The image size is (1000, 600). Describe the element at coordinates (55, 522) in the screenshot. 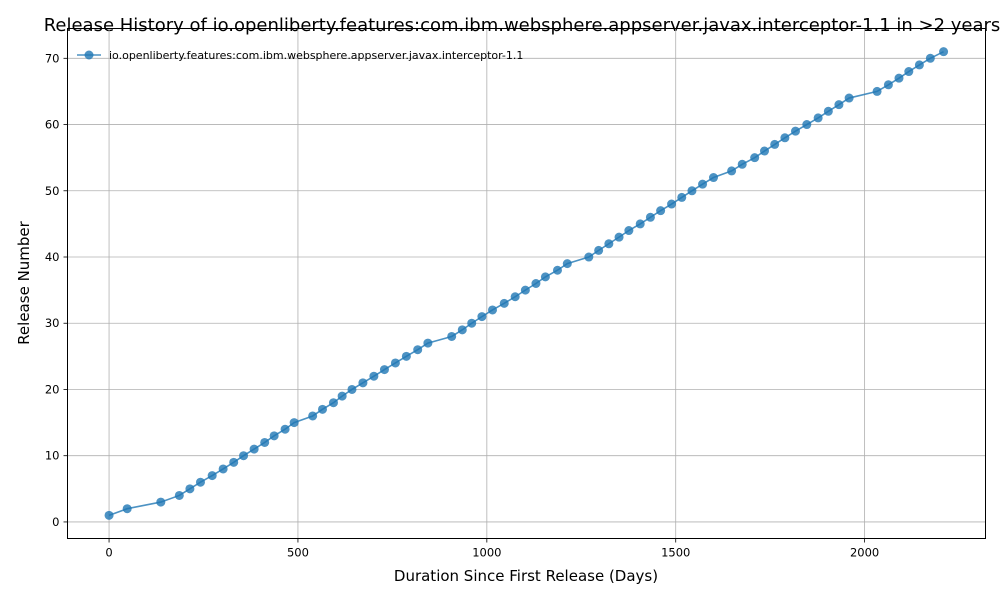

I see `y-tick-label: 0` at that location.